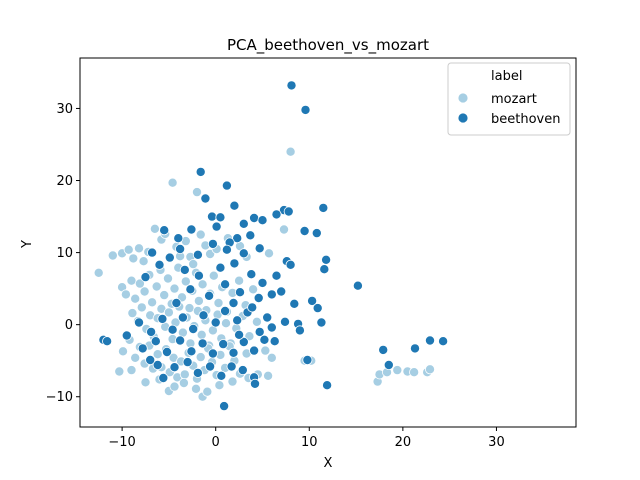  Describe the element at coordinates (403, 442) in the screenshot. I see `x-tick-label-20: 20` at that location.